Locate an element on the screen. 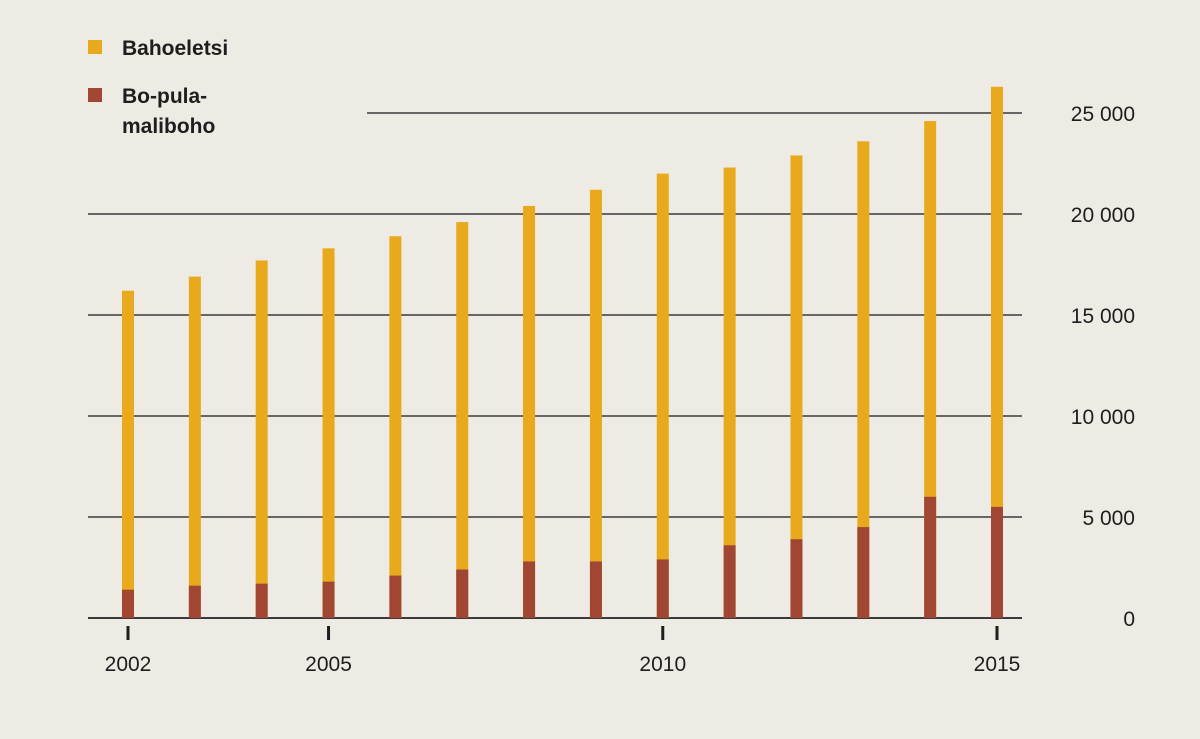 The image size is (1200, 739). y-tick-label: 25 000 is located at coordinates (1103, 114).